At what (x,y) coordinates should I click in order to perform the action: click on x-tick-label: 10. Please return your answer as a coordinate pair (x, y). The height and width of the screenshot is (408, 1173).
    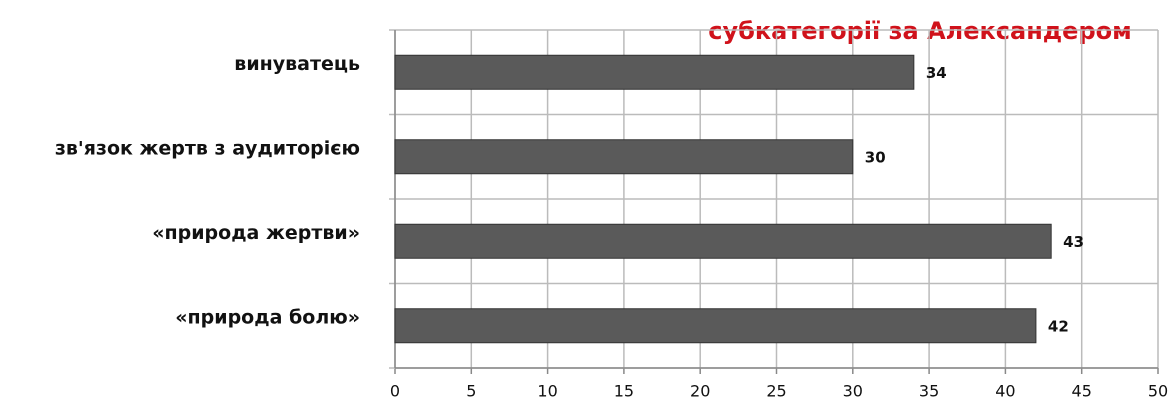
    Looking at the image, I should click on (547, 391).